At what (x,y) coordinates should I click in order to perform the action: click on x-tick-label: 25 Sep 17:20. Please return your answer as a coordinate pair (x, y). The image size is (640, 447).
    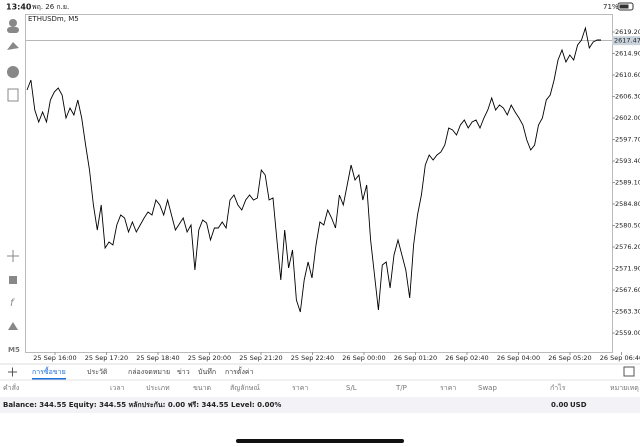
    Looking at the image, I should click on (106, 358).